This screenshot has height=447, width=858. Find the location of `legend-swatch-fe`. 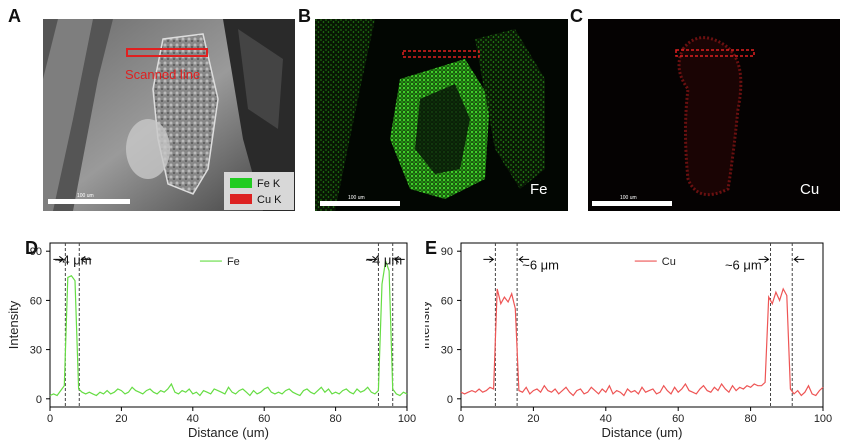

legend-swatch-fe is located at coordinates (241, 183).